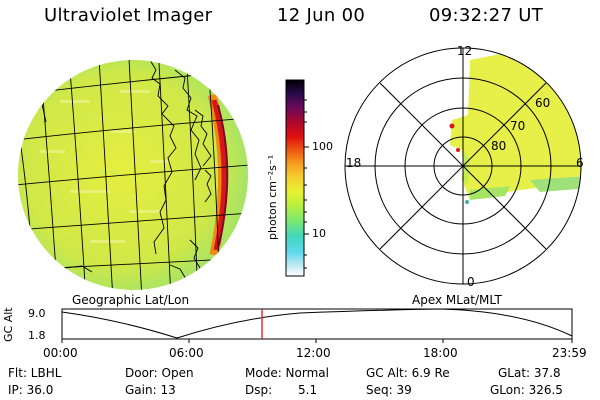  What do you see at coordinates (526, 390) in the screenshot?
I see `glon-field: GLon: 326.5` at bounding box center [526, 390].